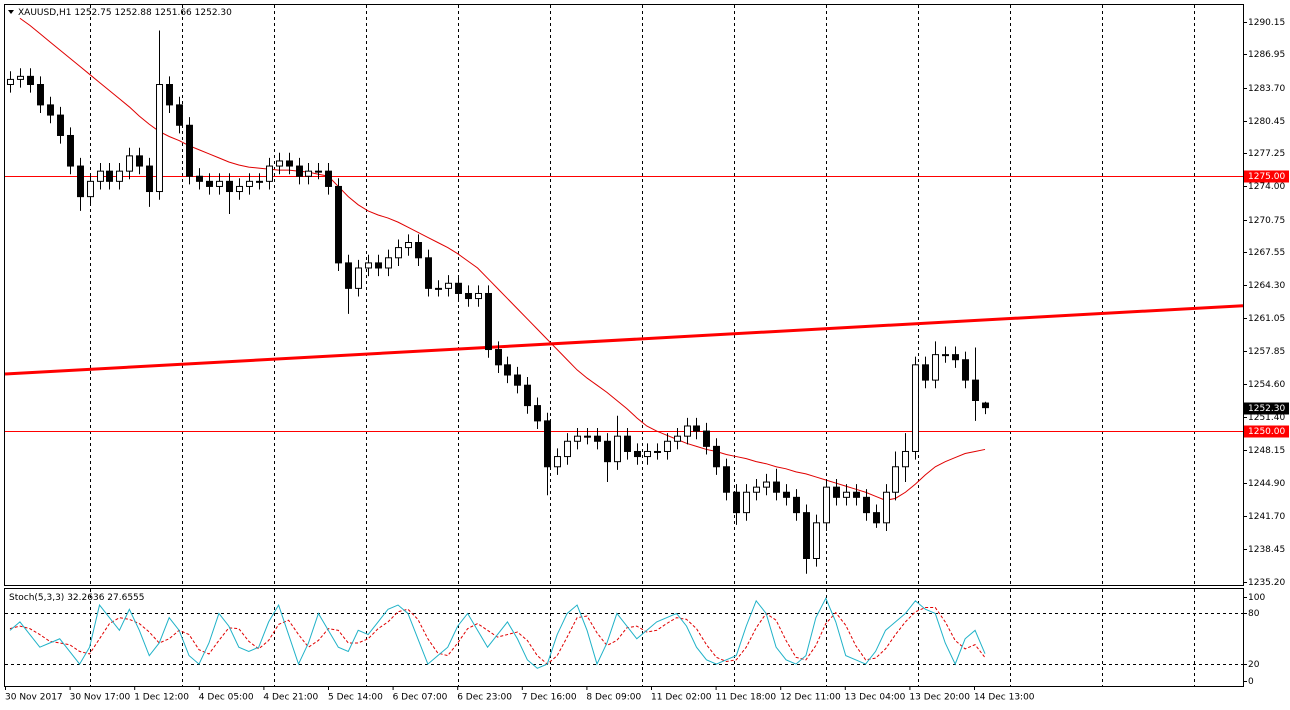 The width and height of the screenshot is (1290, 710). What do you see at coordinates (1266, 385) in the screenshot?
I see `y-tick-label: 1254.60` at bounding box center [1266, 385].